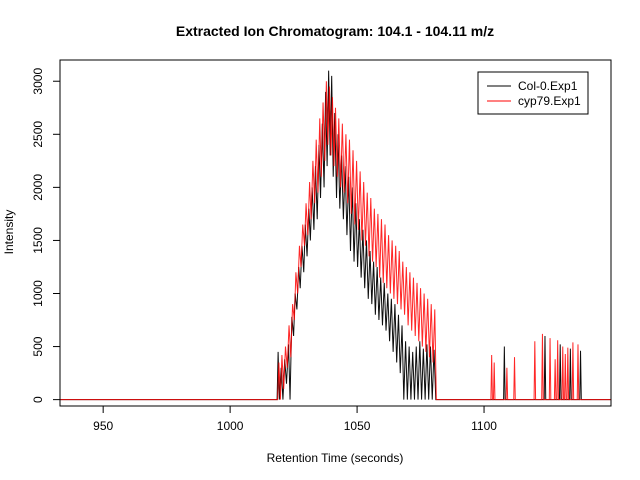  What do you see at coordinates (548, 86) in the screenshot?
I see `legend-label-col-0-exp1: Col-0.Exp1` at bounding box center [548, 86].